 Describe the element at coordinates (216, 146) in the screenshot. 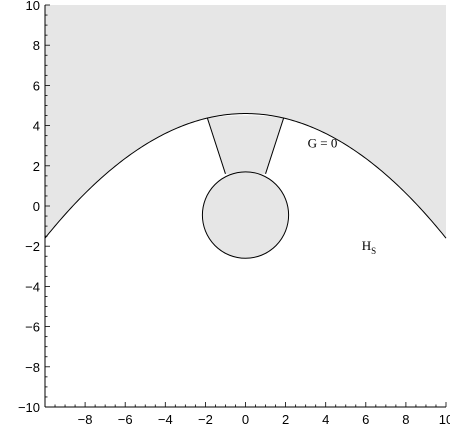

I see `wedge-line-left` at that location.